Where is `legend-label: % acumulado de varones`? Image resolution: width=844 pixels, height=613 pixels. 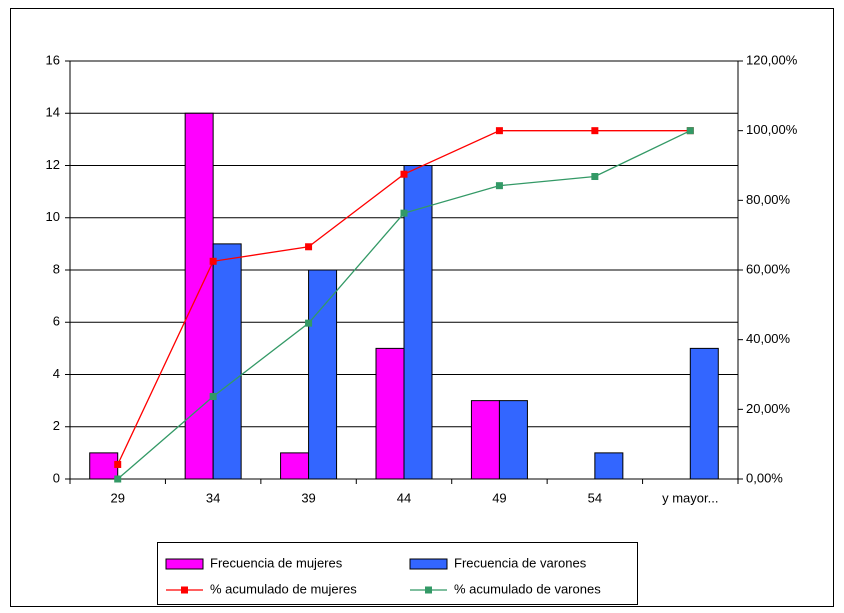 legend-label: % acumulado de varones is located at coordinates (527, 588).